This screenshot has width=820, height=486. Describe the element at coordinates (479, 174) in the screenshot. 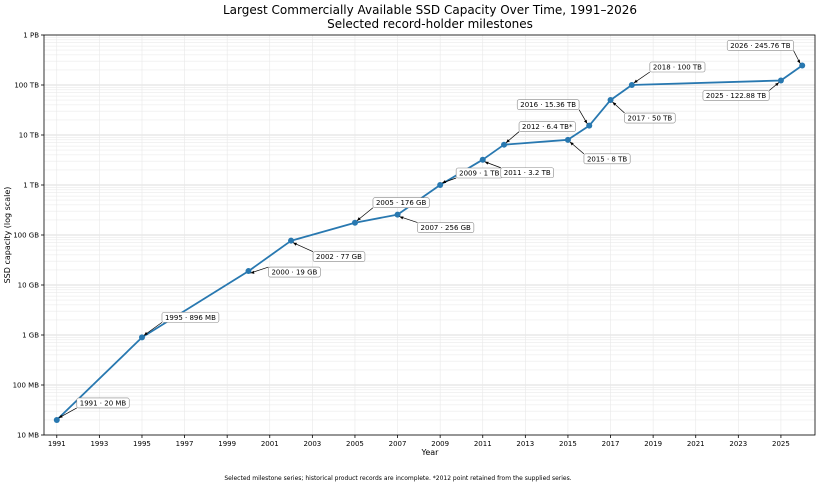

I see `annotation-label: 2009 · 1 TB` at that location.